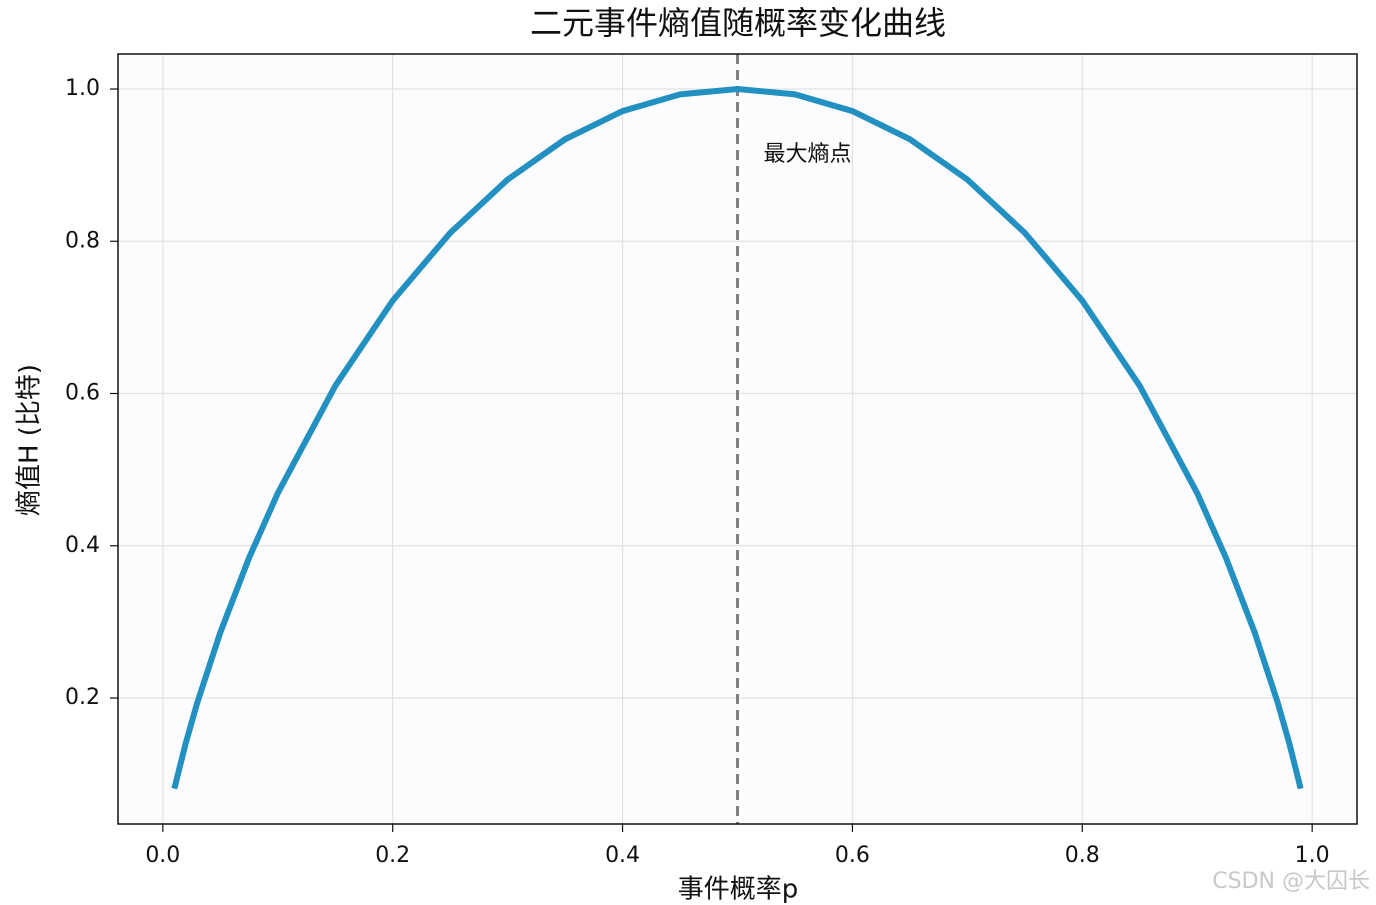 This screenshot has width=1376, height=905. I want to click on y-tick-label: 1.0, so click(82, 88).